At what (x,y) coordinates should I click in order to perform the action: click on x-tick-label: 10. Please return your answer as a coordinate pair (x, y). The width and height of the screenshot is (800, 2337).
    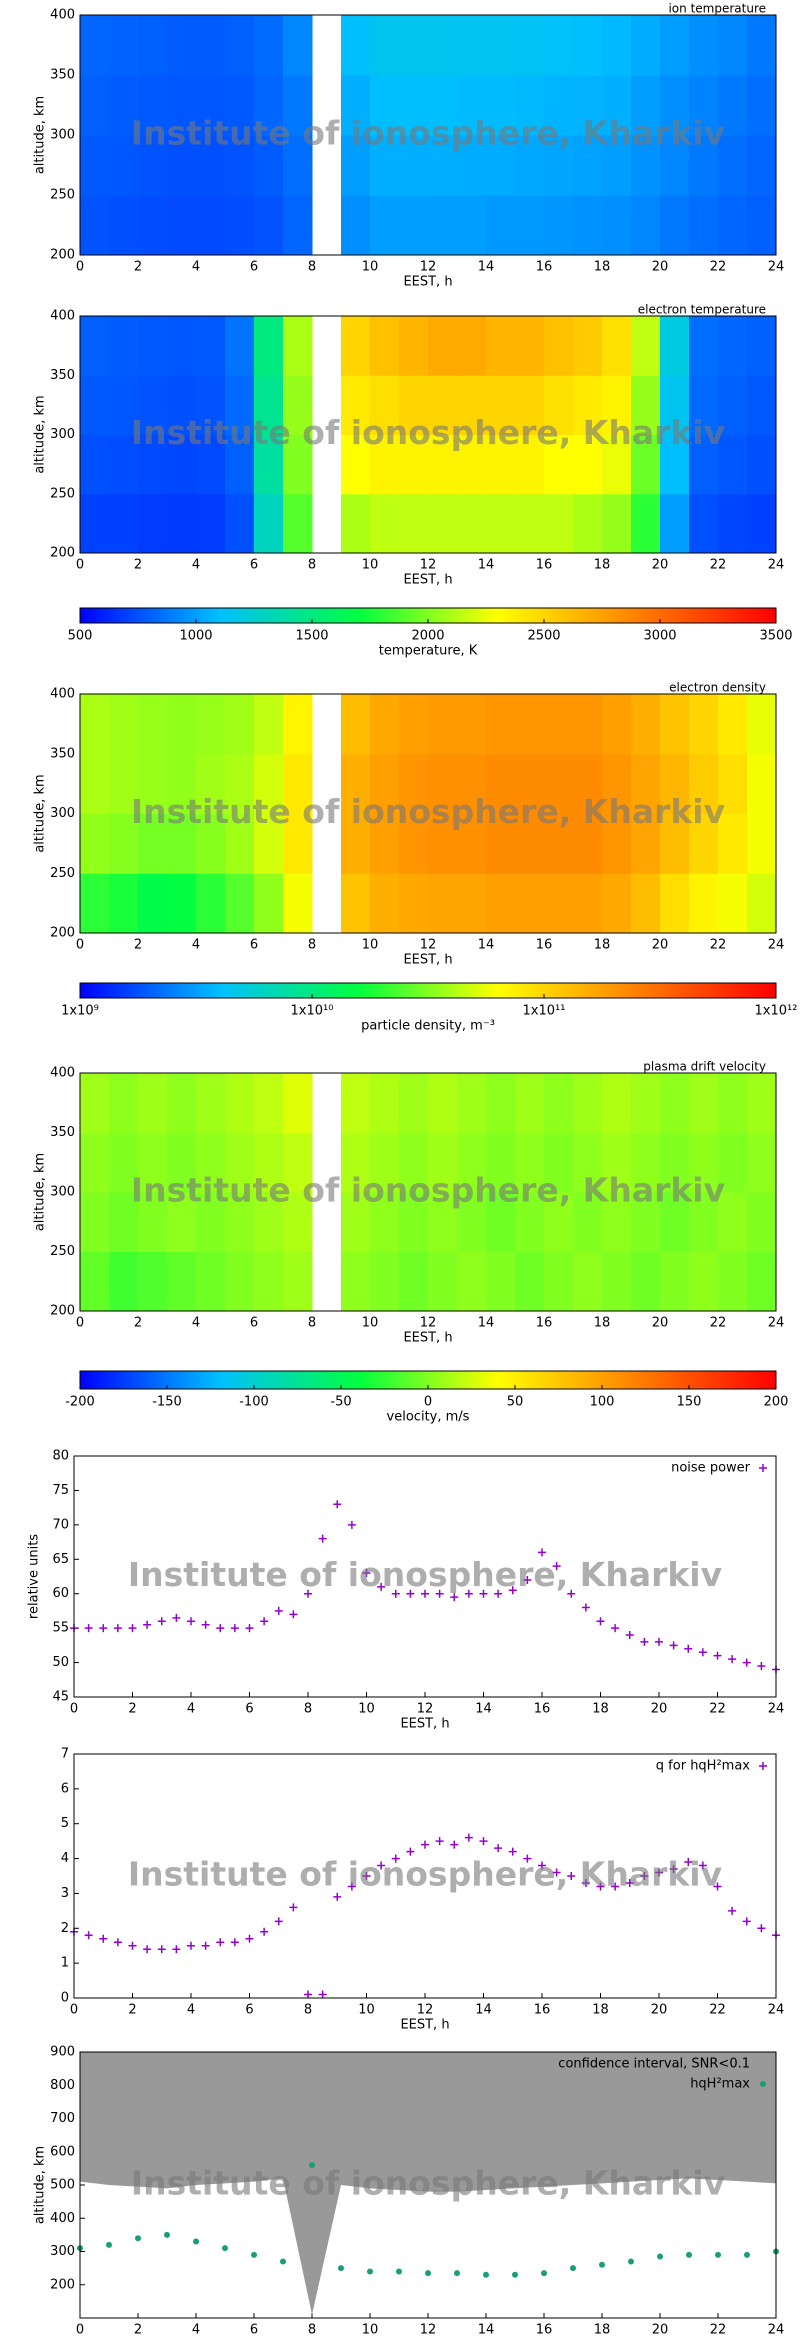
    Looking at the image, I should click on (366, 2010).